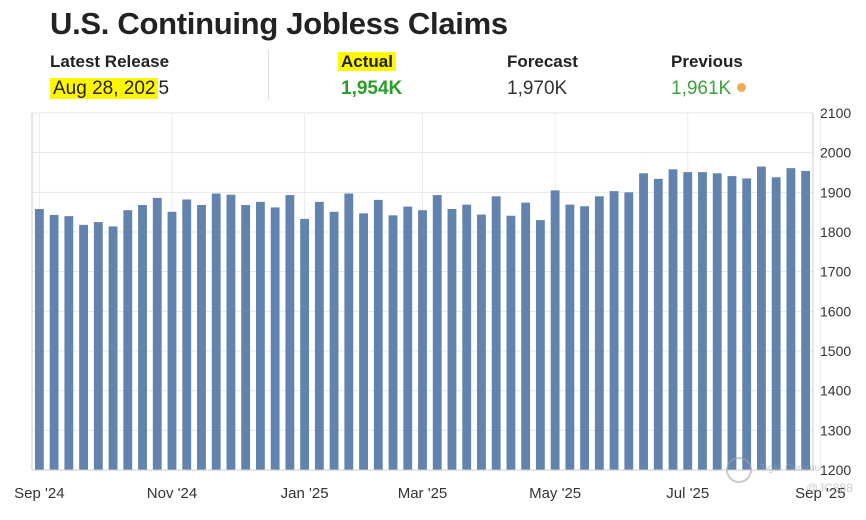  What do you see at coordinates (709, 76) in the screenshot?
I see `previous-stat: Previous 1,961K` at bounding box center [709, 76].